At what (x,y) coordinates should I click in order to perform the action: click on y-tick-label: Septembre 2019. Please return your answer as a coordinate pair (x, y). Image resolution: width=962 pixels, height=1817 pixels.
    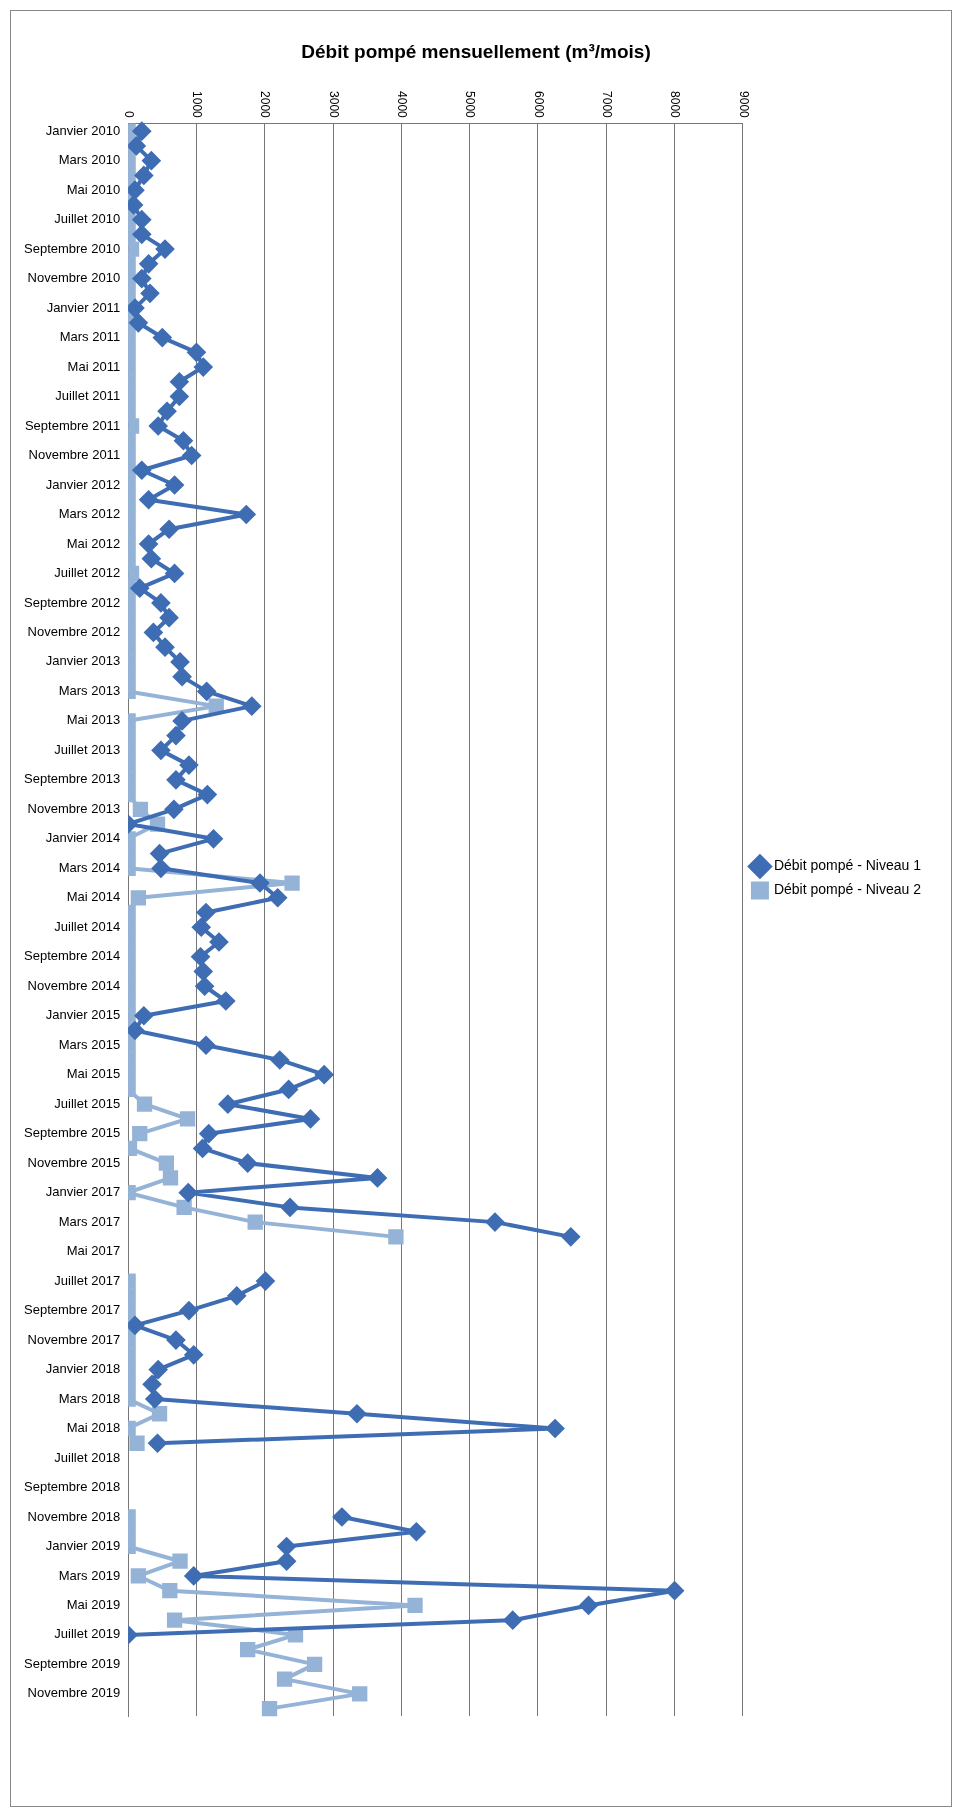
    Looking at the image, I should click on (72, 1663).